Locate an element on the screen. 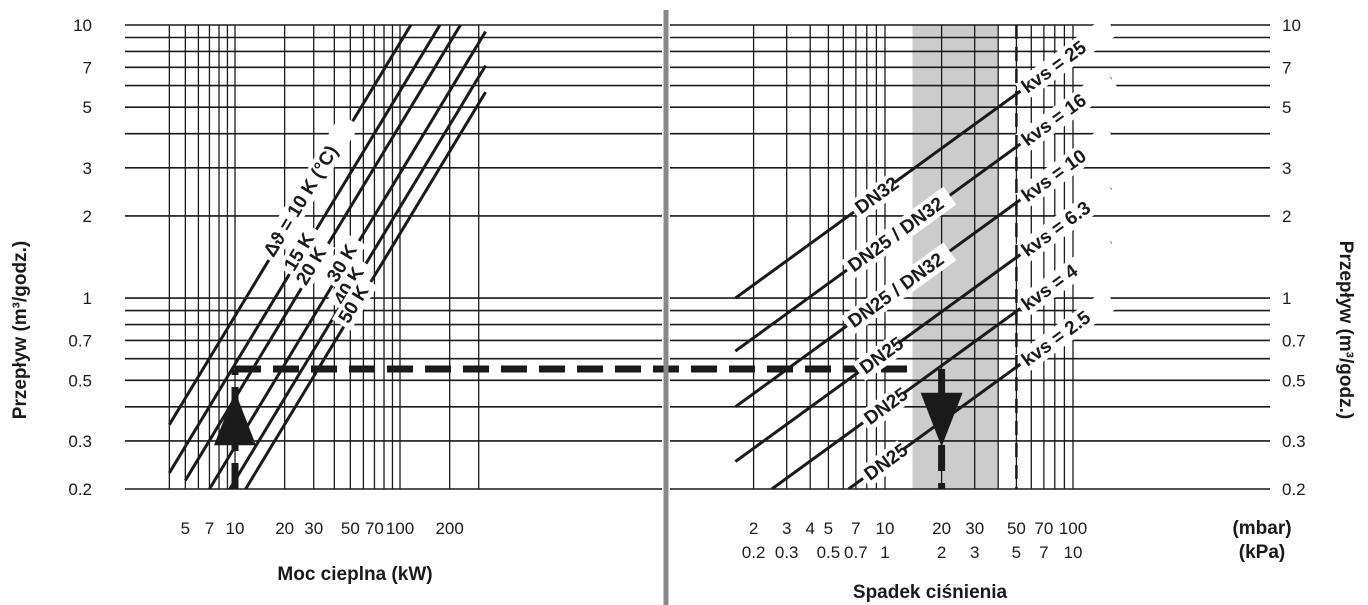  x-tick-label-kpa: 3 is located at coordinates (974, 552).